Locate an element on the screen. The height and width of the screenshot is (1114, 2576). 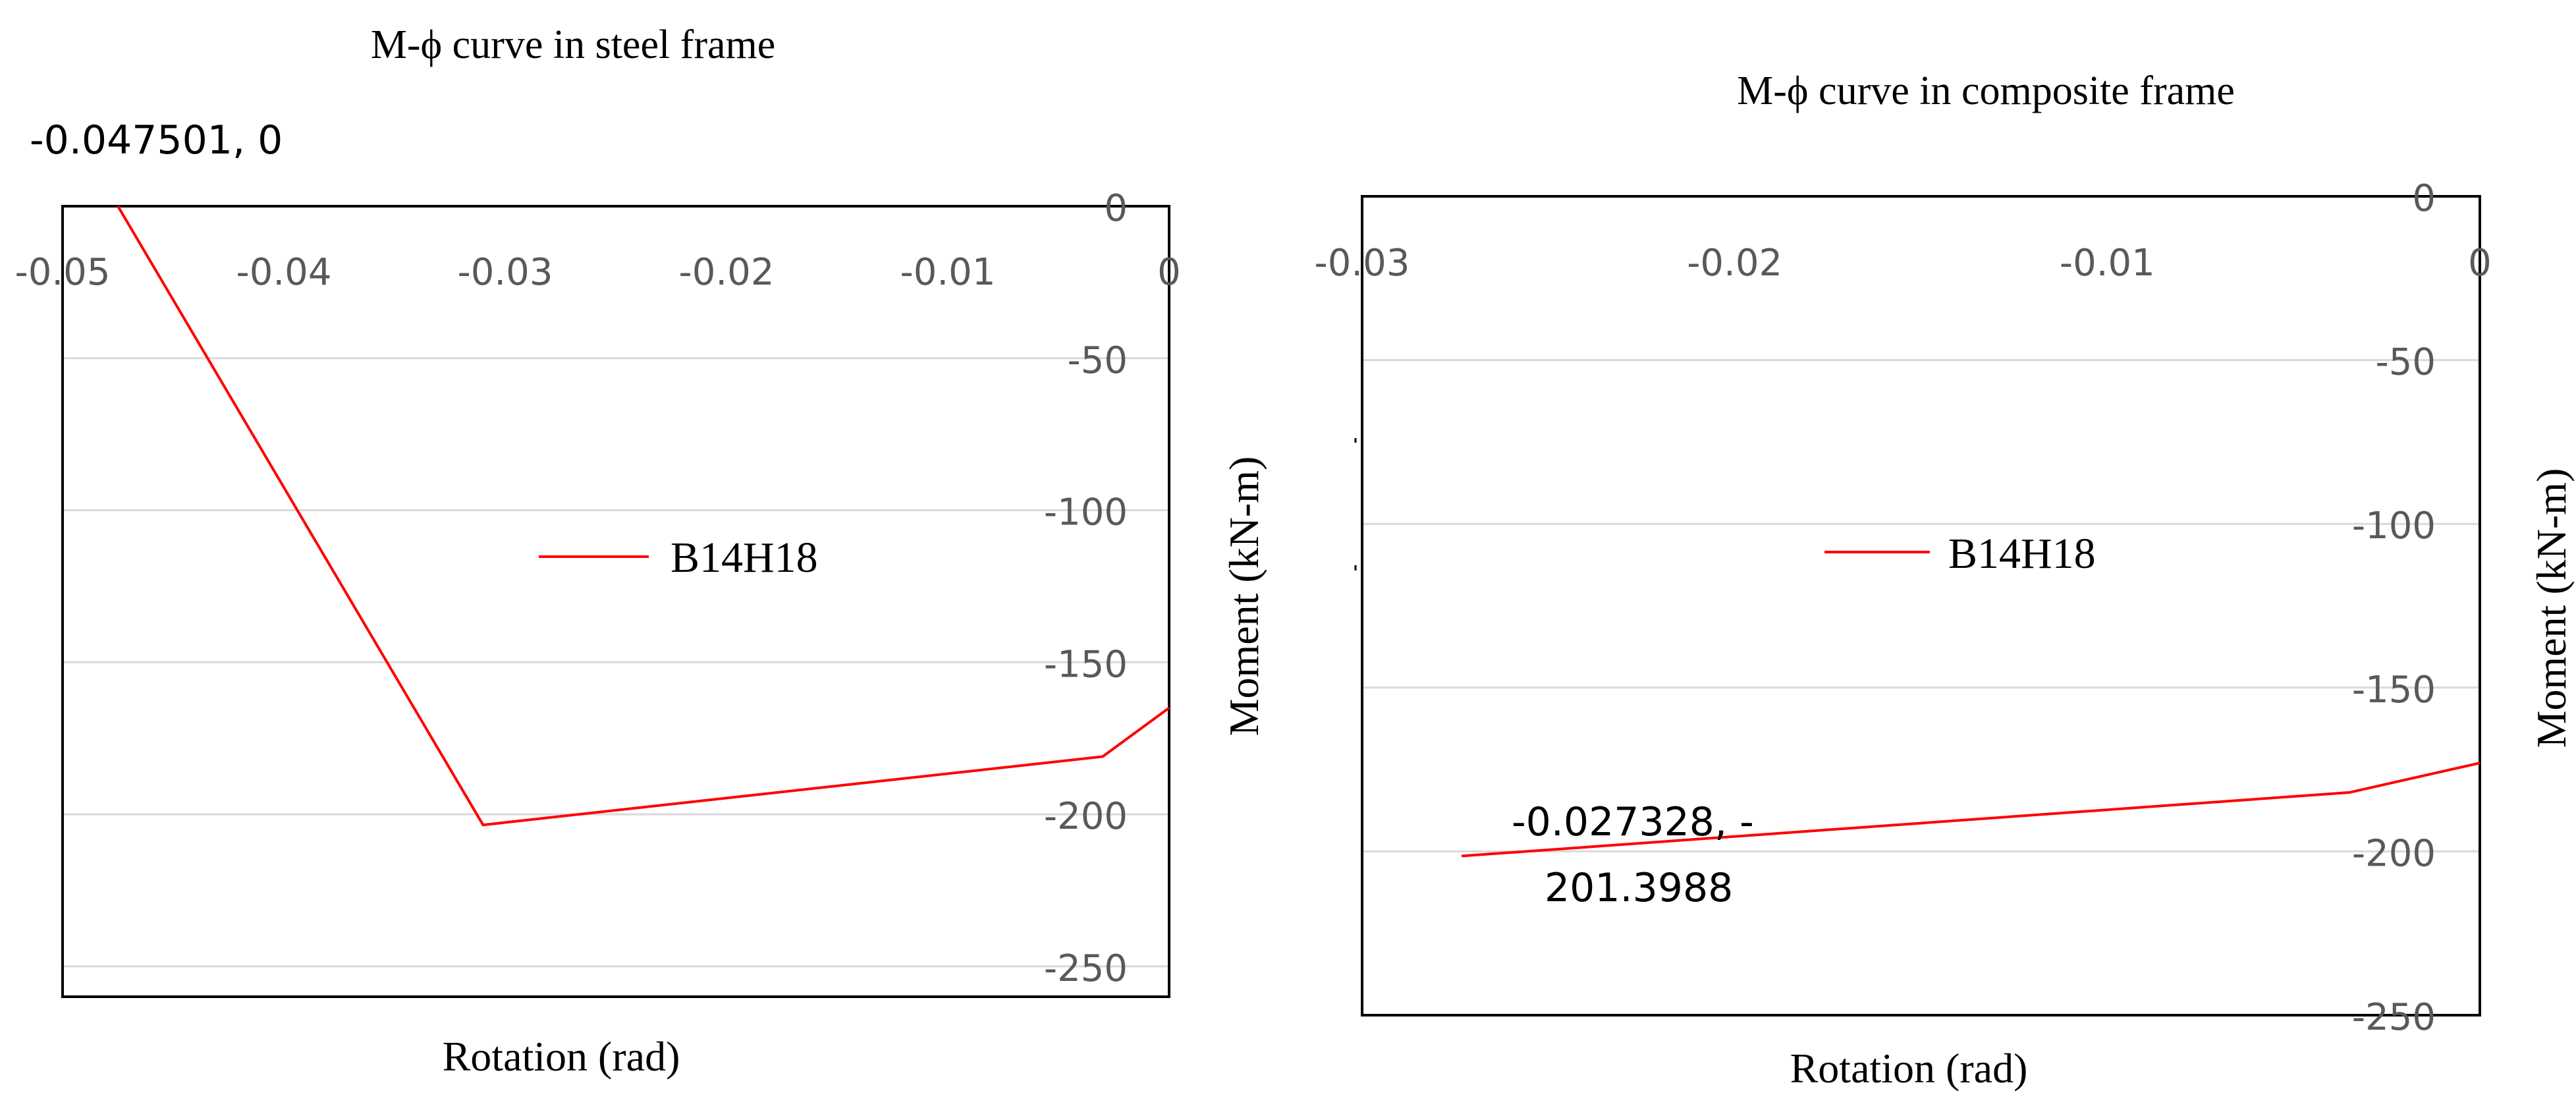
chart-title: M-ϕ curve in steel frame is located at coordinates (573, 44).